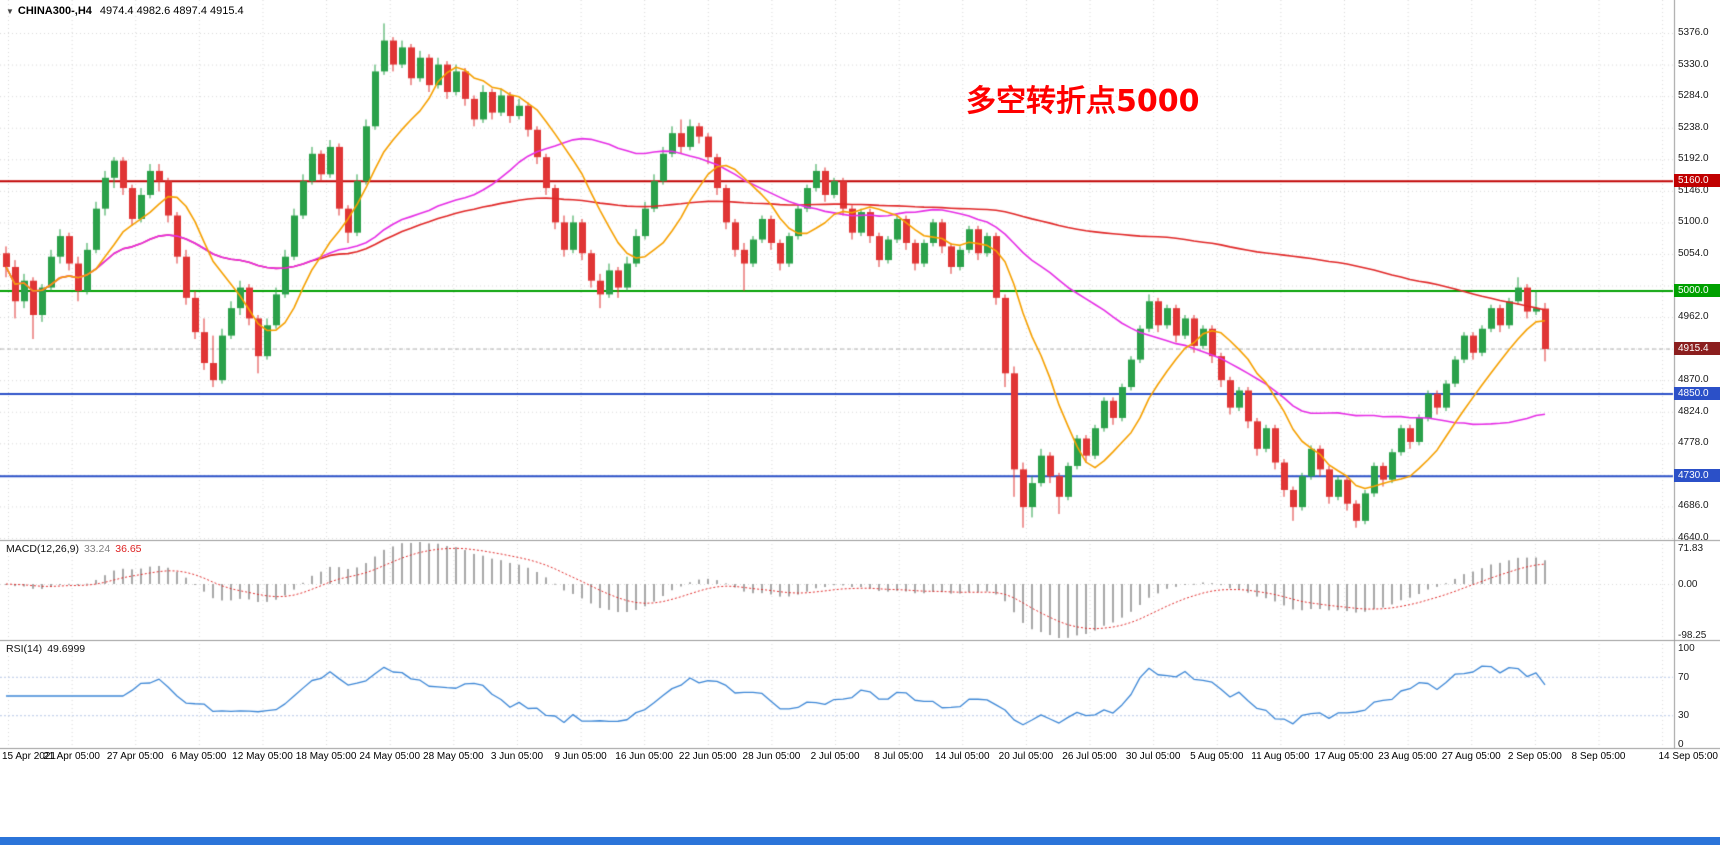 This screenshot has width=1720, height=845. Describe the element at coordinates (771, 756) in the screenshot. I see `time-axis-label: 28 Jun 05:00` at that location.